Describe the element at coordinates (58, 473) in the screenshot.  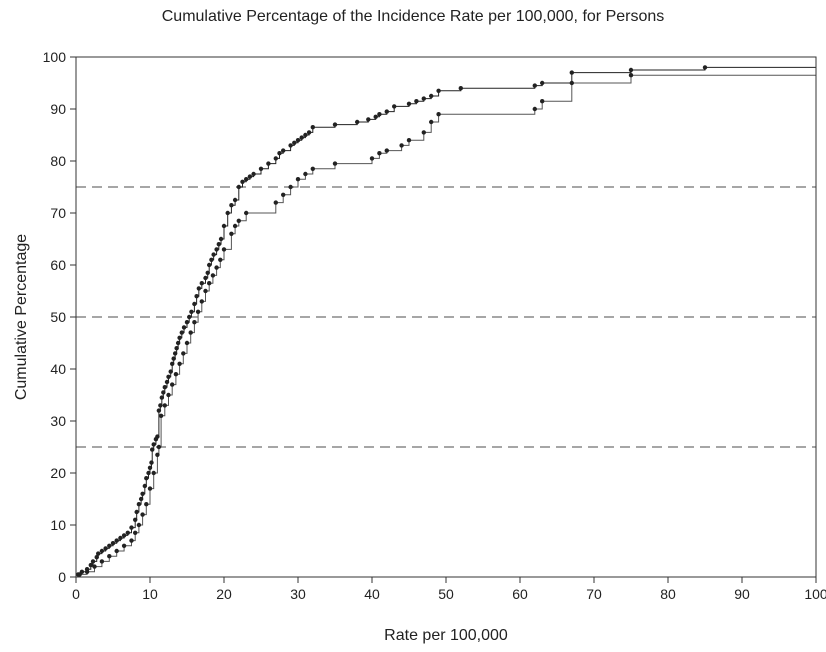
I see `y-tick-label: 20` at that location.